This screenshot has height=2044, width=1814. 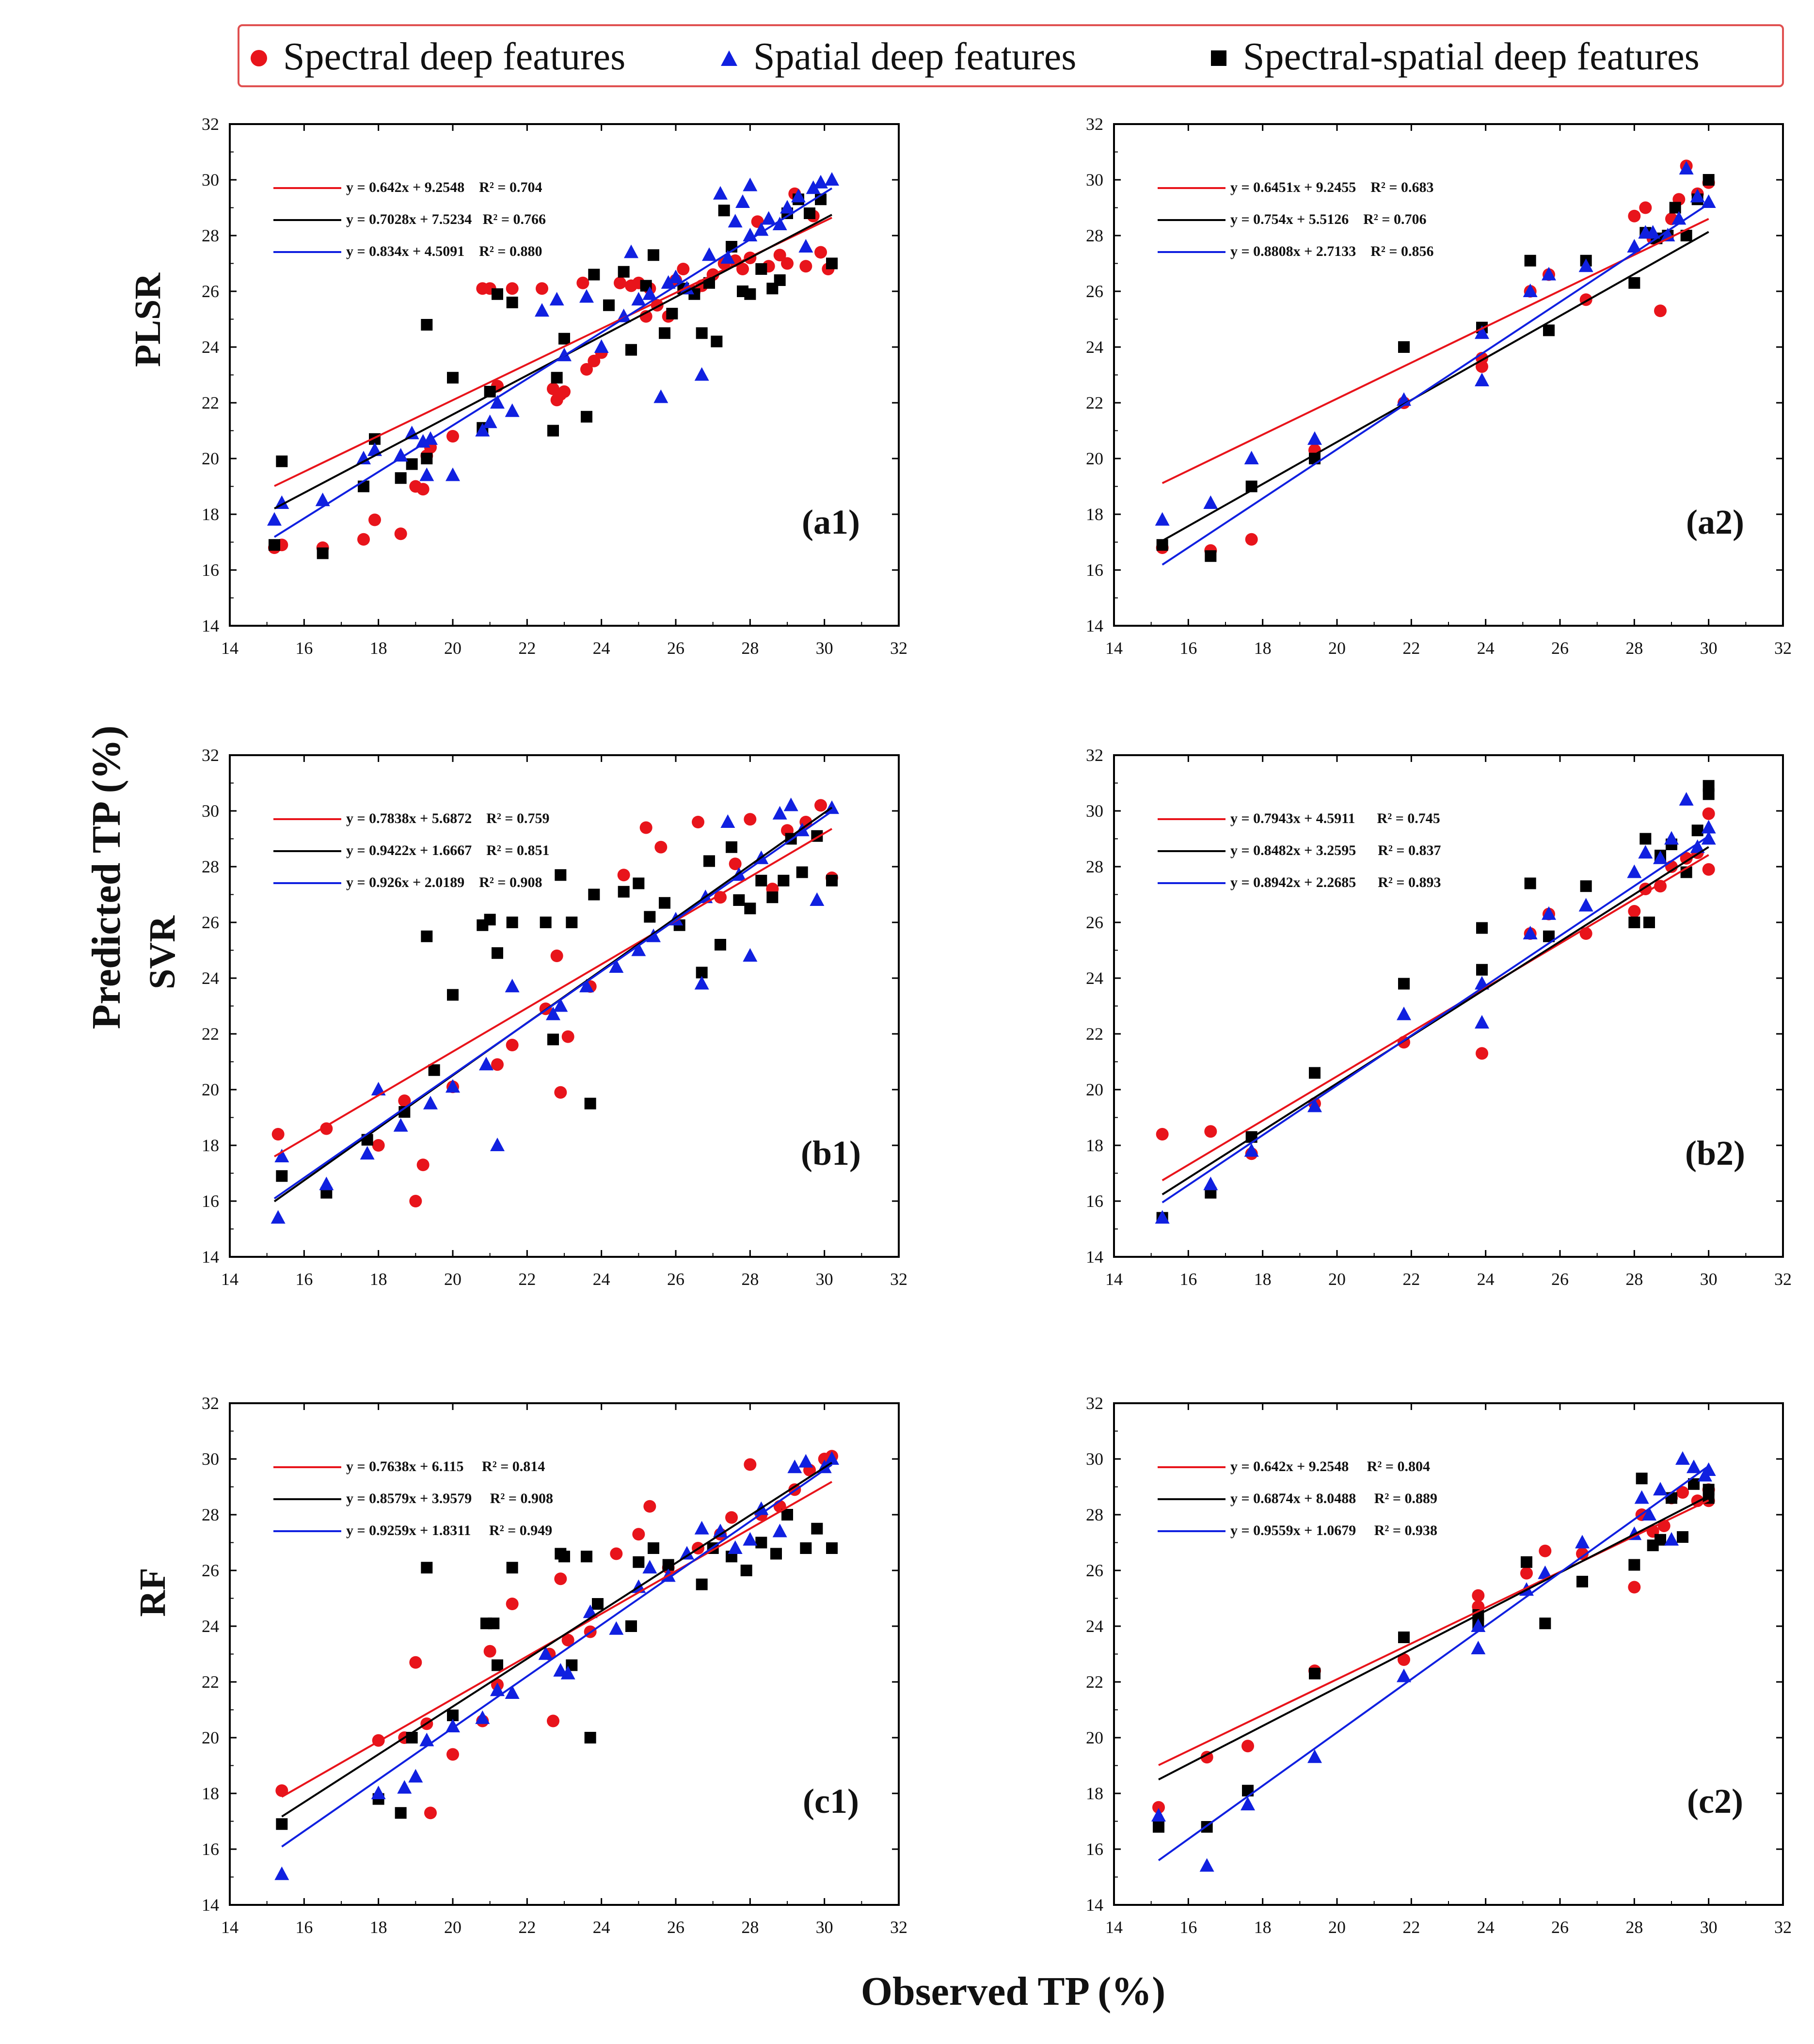 I want to click on panel-label: (c1), so click(x=831, y=1801).